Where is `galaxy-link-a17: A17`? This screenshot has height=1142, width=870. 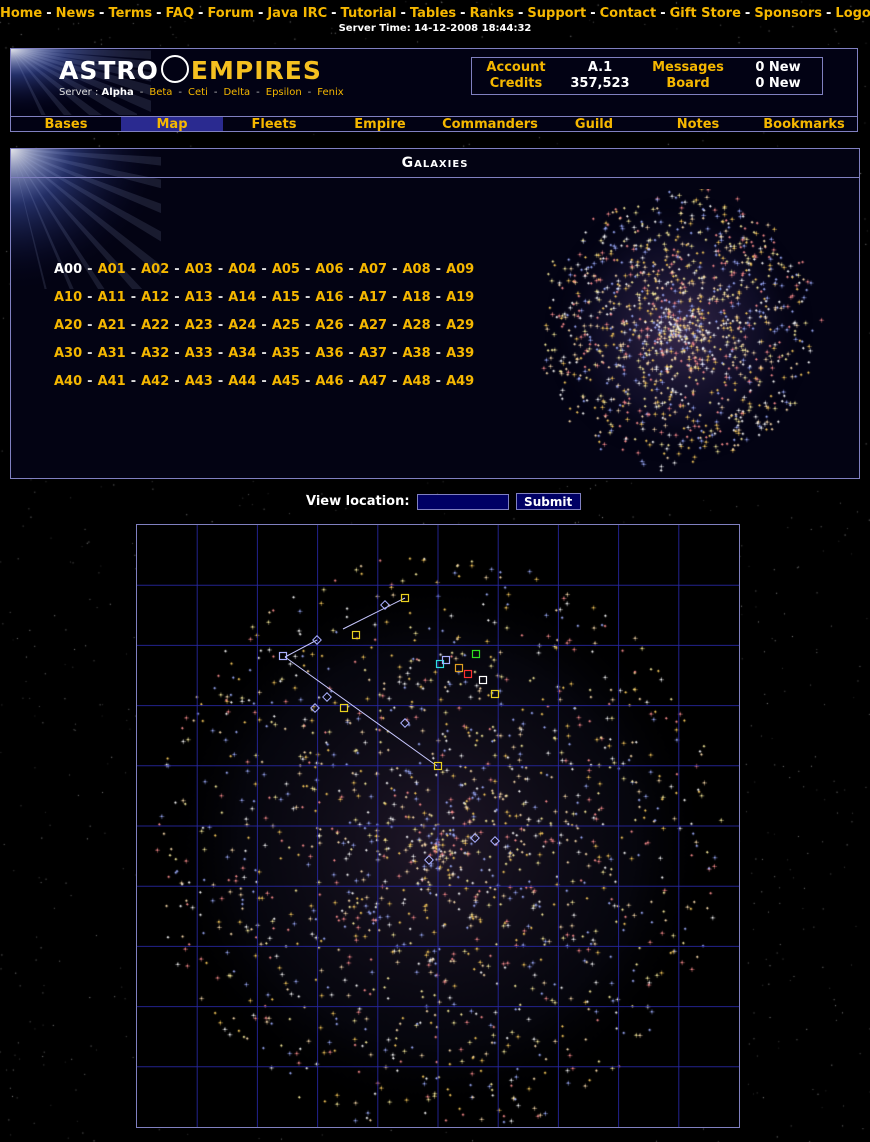
galaxy-link-a17: A17 is located at coordinates (373, 297).